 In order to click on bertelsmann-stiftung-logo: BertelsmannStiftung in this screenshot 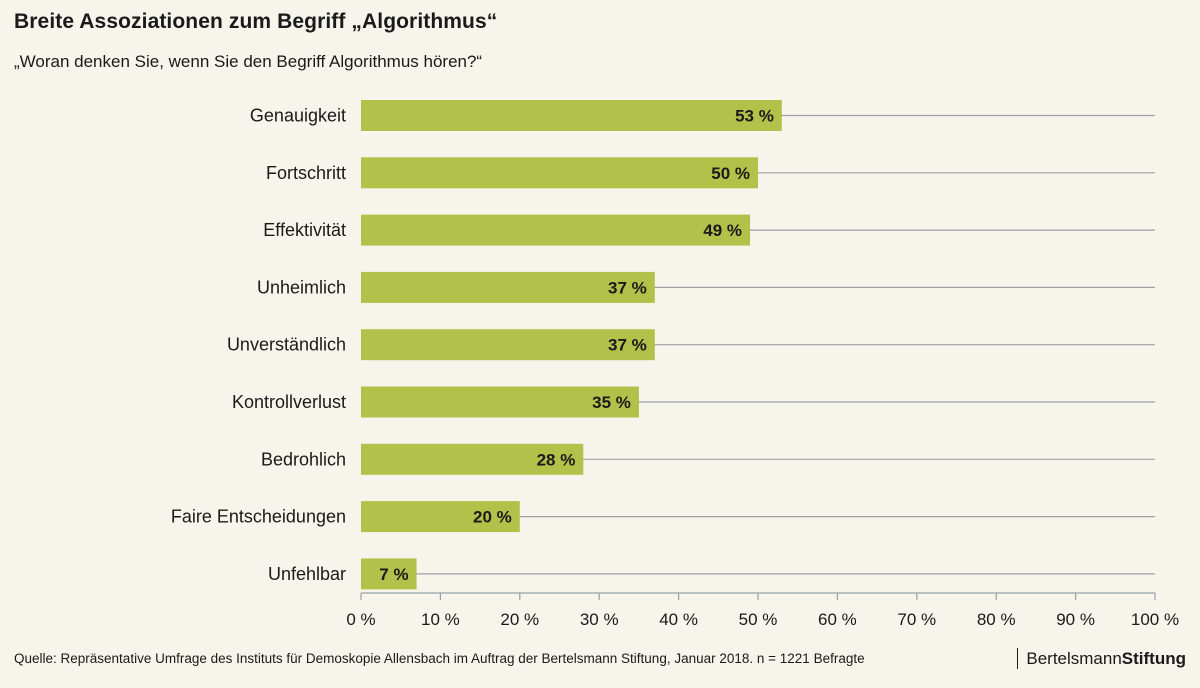, I will do `click(1101, 658)`.